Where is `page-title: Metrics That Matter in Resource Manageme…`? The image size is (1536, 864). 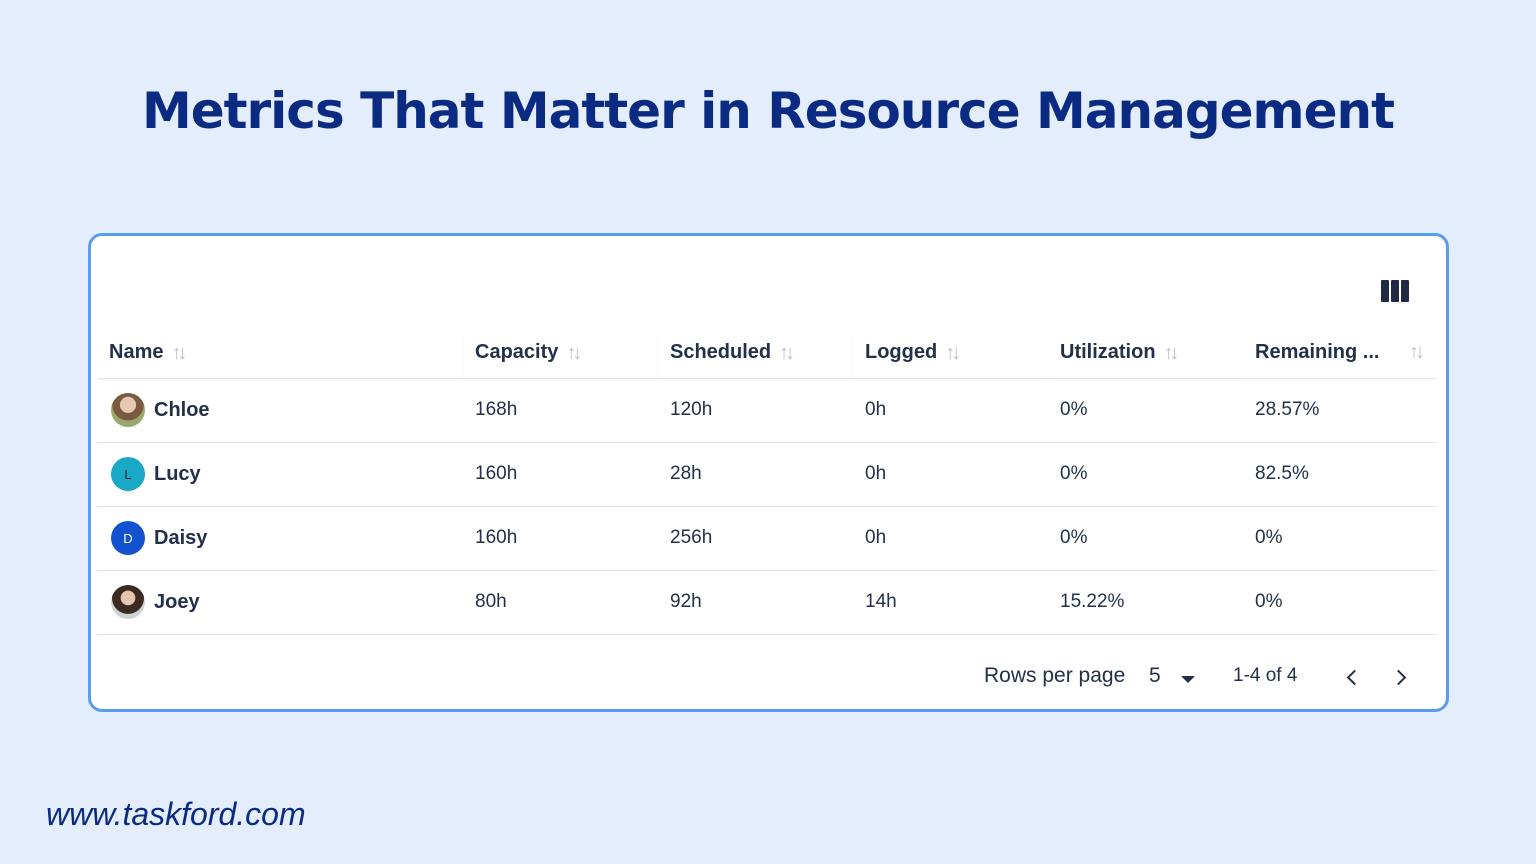
page-title: Metrics That Matter in Resource Manageme… is located at coordinates (768, 111).